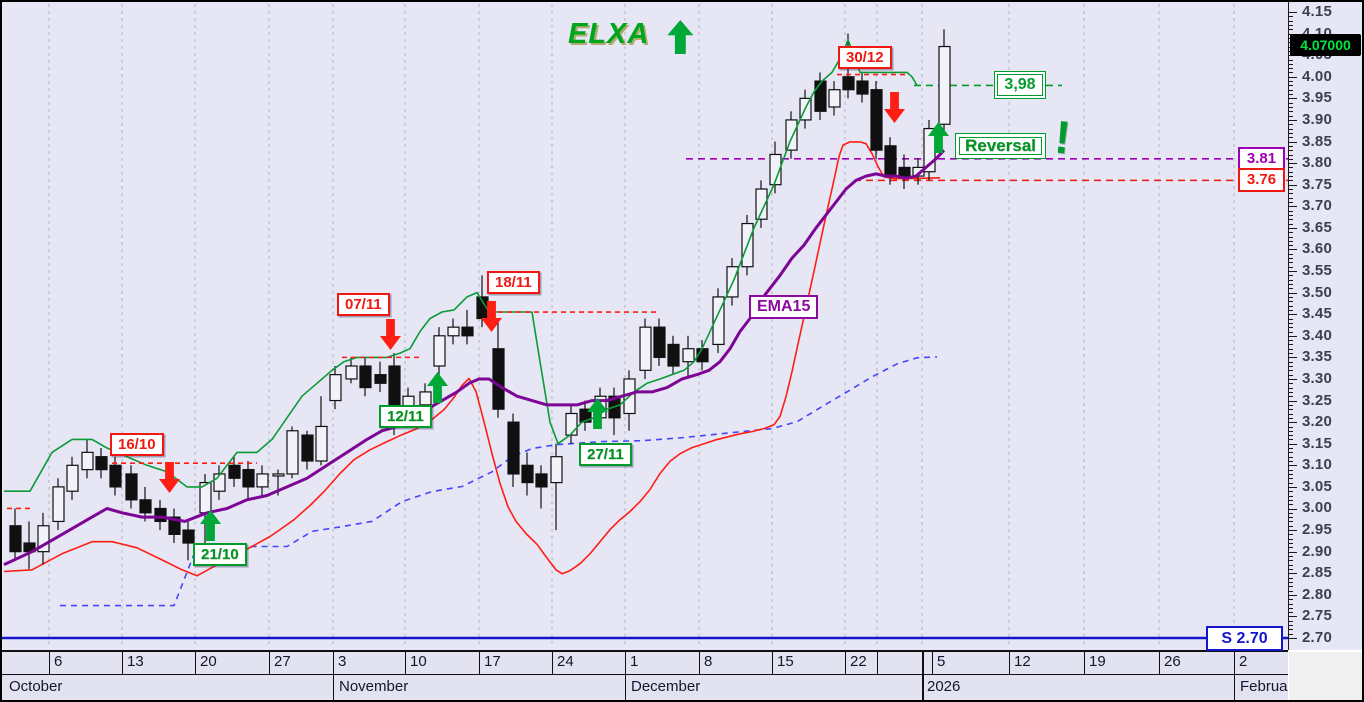  I want to click on event-label: 30/12, so click(865, 57).